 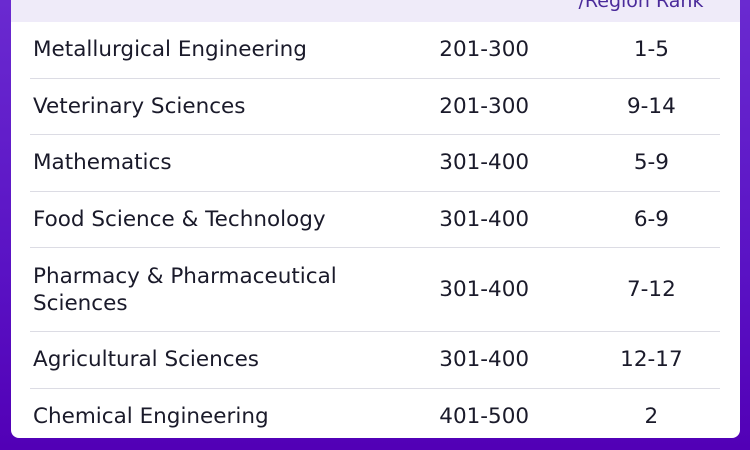 What do you see at coordinates (375, 107) in the screenshot?
I see `table-row: Veterinary Sciences 201-300 9-14` at bounding box center [375, 107].